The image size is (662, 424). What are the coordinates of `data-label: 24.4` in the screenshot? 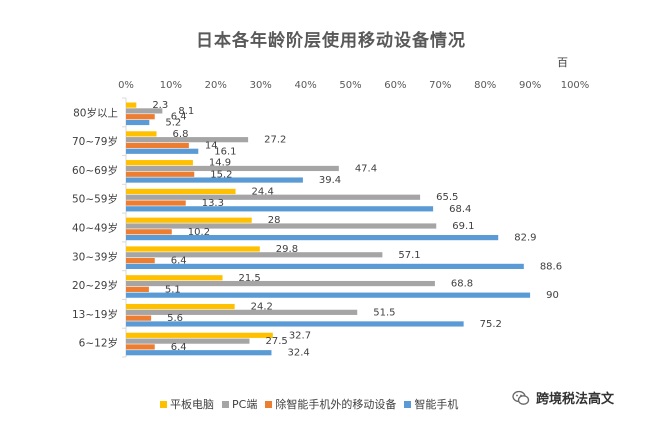 It's located at (263, 191).